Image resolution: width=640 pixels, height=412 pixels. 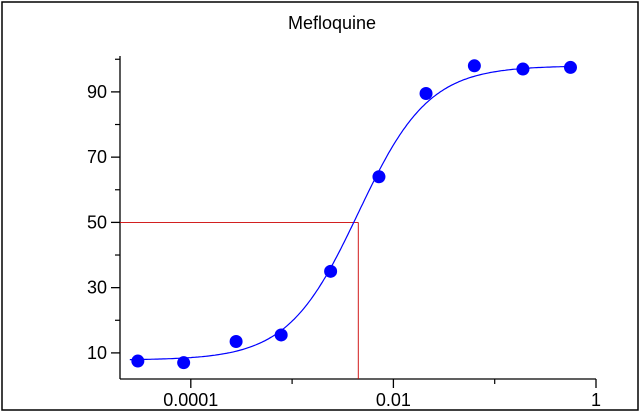 I want to click on y-tick-label: 50, so click(x=97, y=222).